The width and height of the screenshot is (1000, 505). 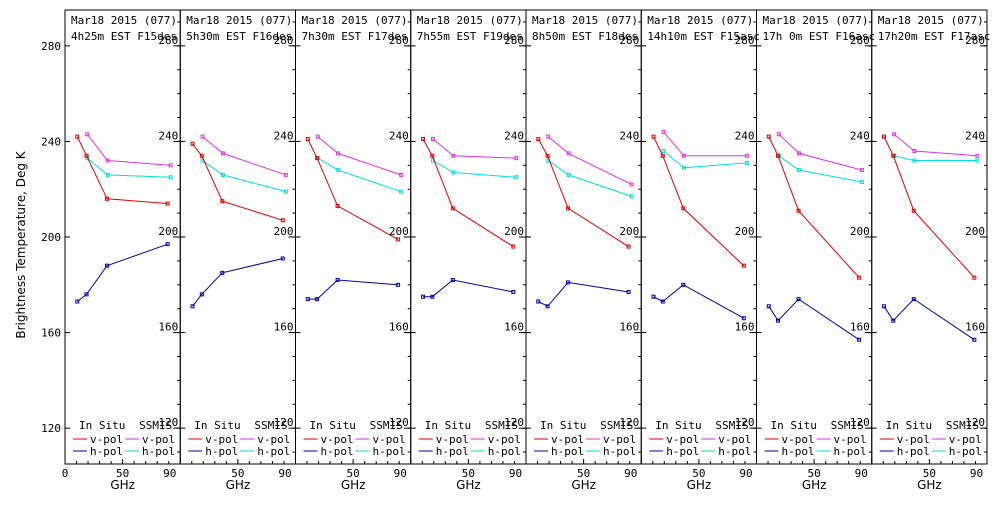 I want to click on legend-label-ssmis: v-pol, so click(x=504, y=439).